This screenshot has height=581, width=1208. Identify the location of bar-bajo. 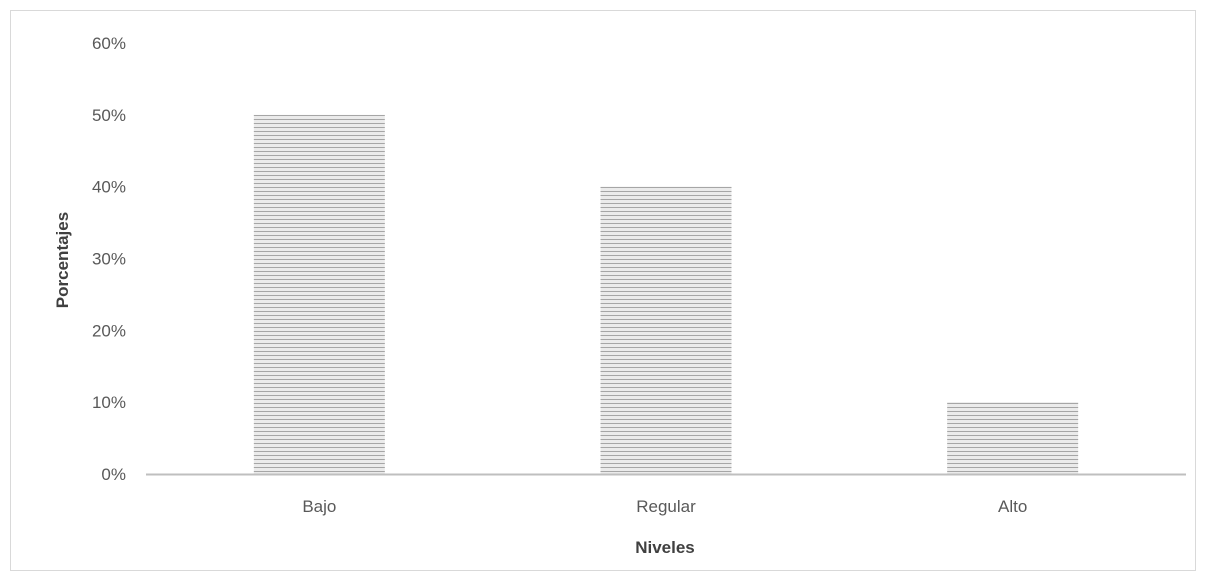
(319, 294).